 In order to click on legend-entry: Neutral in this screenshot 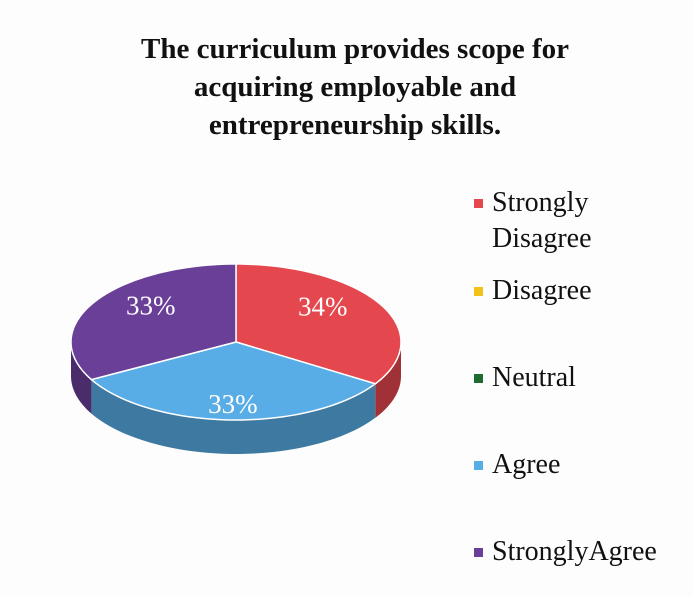, I will do `click(577, 378)`.